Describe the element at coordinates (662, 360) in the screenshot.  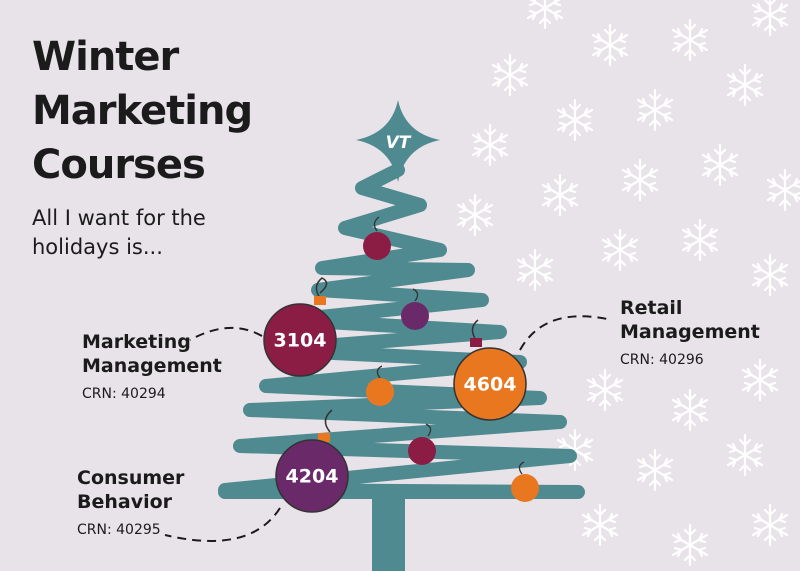
I see `course-crn: CRN: 40296` at that location.